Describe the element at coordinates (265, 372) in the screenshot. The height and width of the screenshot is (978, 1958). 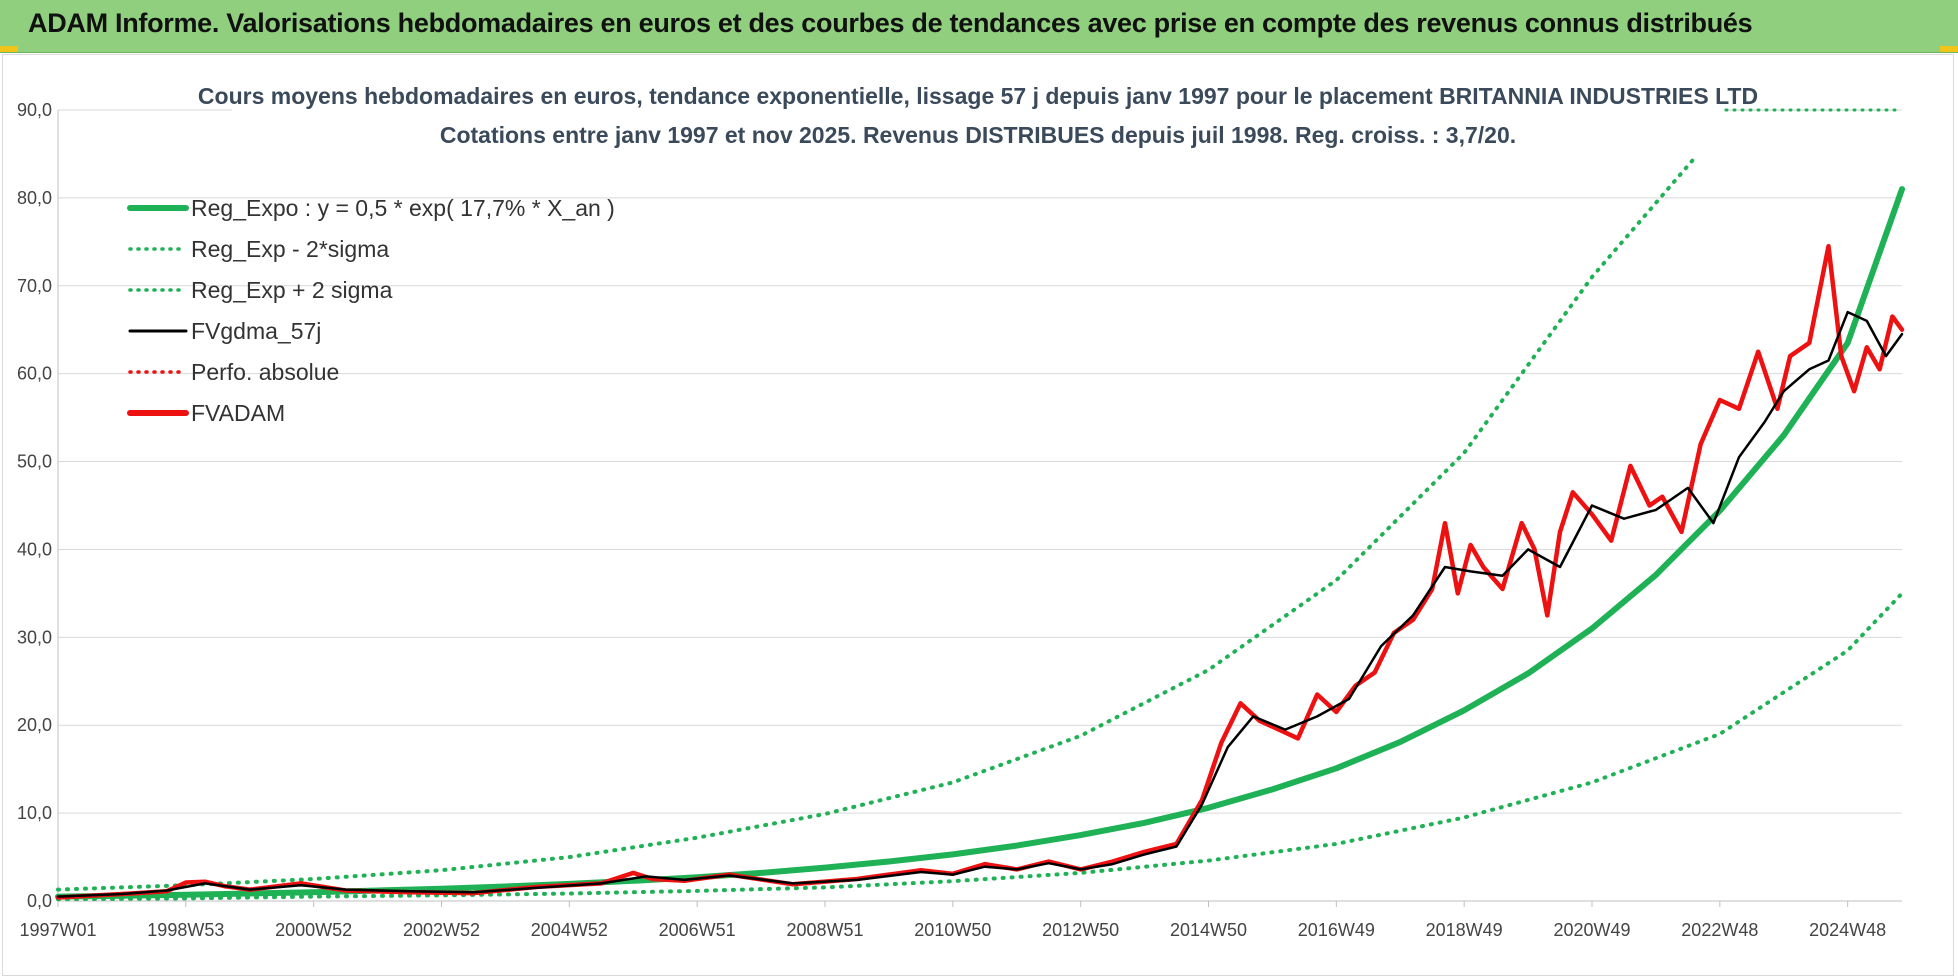
I see `legend-label: Perfo. absolue` at that location.